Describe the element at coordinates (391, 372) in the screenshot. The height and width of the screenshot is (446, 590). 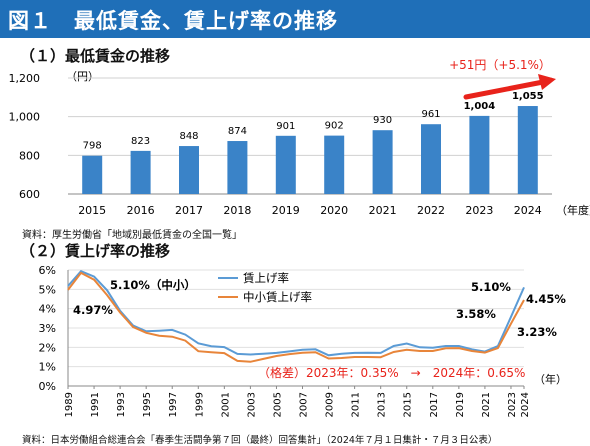
I see `gap-note: （格差）2023年：0.35% → 2024年：0.65%` at that location.